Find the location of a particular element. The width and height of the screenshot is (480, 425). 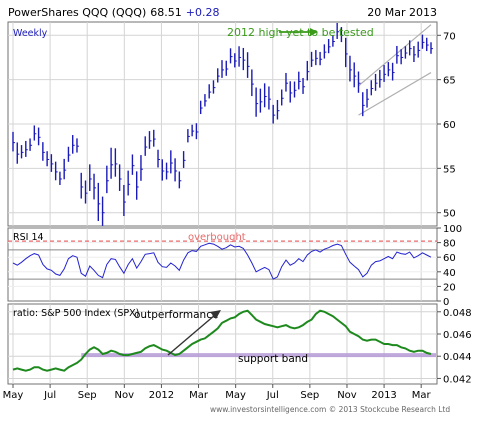

rsi-axis-ticks: 0 20 40 60 80 100 is located at coordinates (449, 266).